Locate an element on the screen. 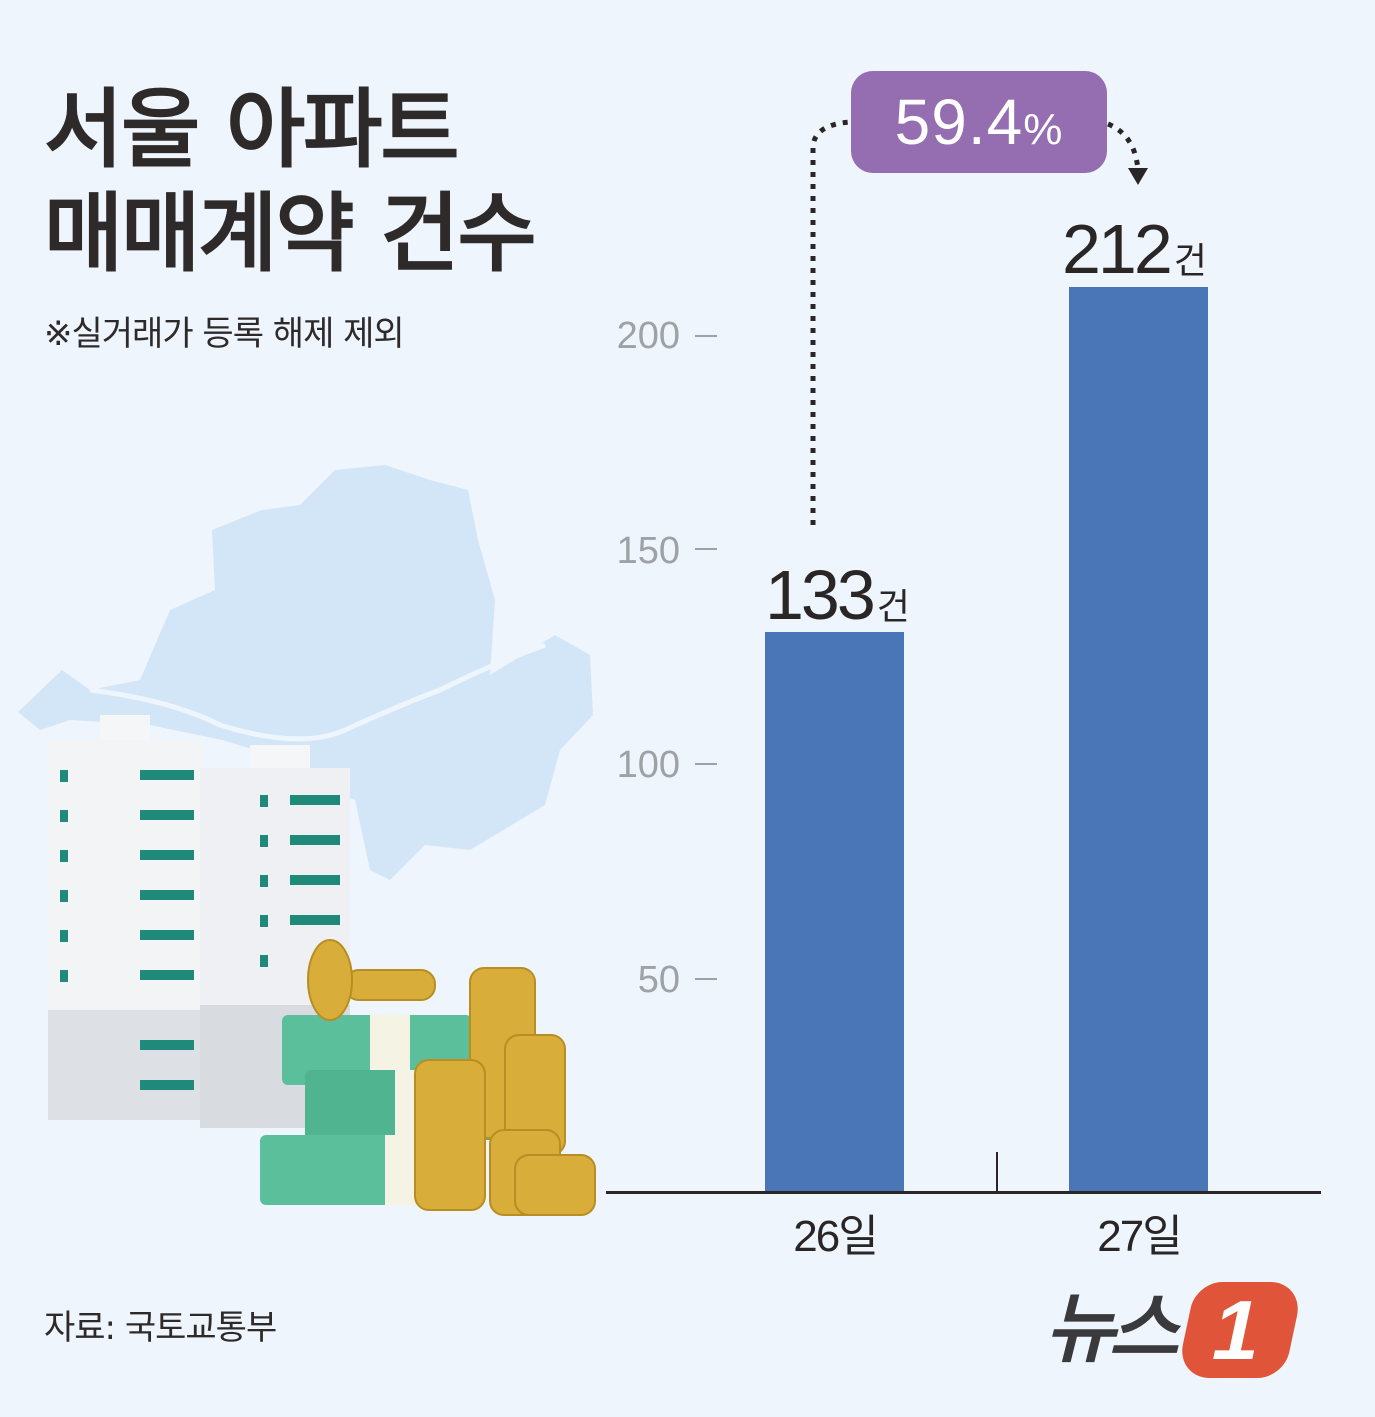 This screenshot has height=1417, width=1375. change-unit: % is located at coordinates (1043, 129).